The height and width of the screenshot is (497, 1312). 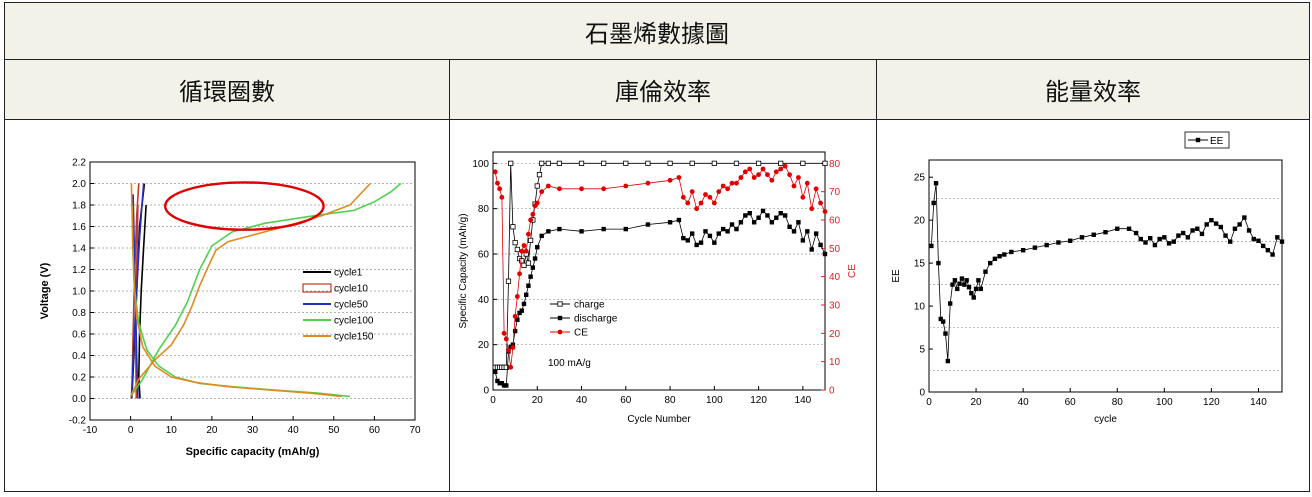 I want to click on tick-label-y: 1.8, so click(x=79, y=206).